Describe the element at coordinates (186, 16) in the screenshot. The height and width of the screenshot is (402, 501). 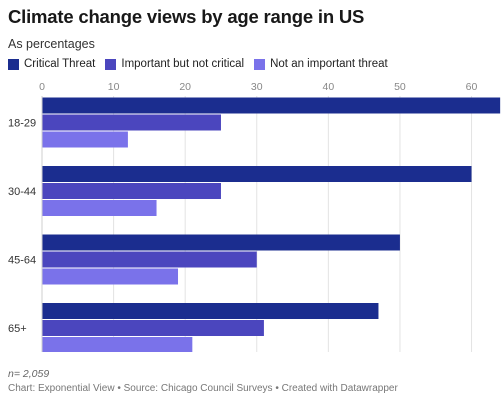
I see `chart-title: Climate change views by age range in US` at that location.